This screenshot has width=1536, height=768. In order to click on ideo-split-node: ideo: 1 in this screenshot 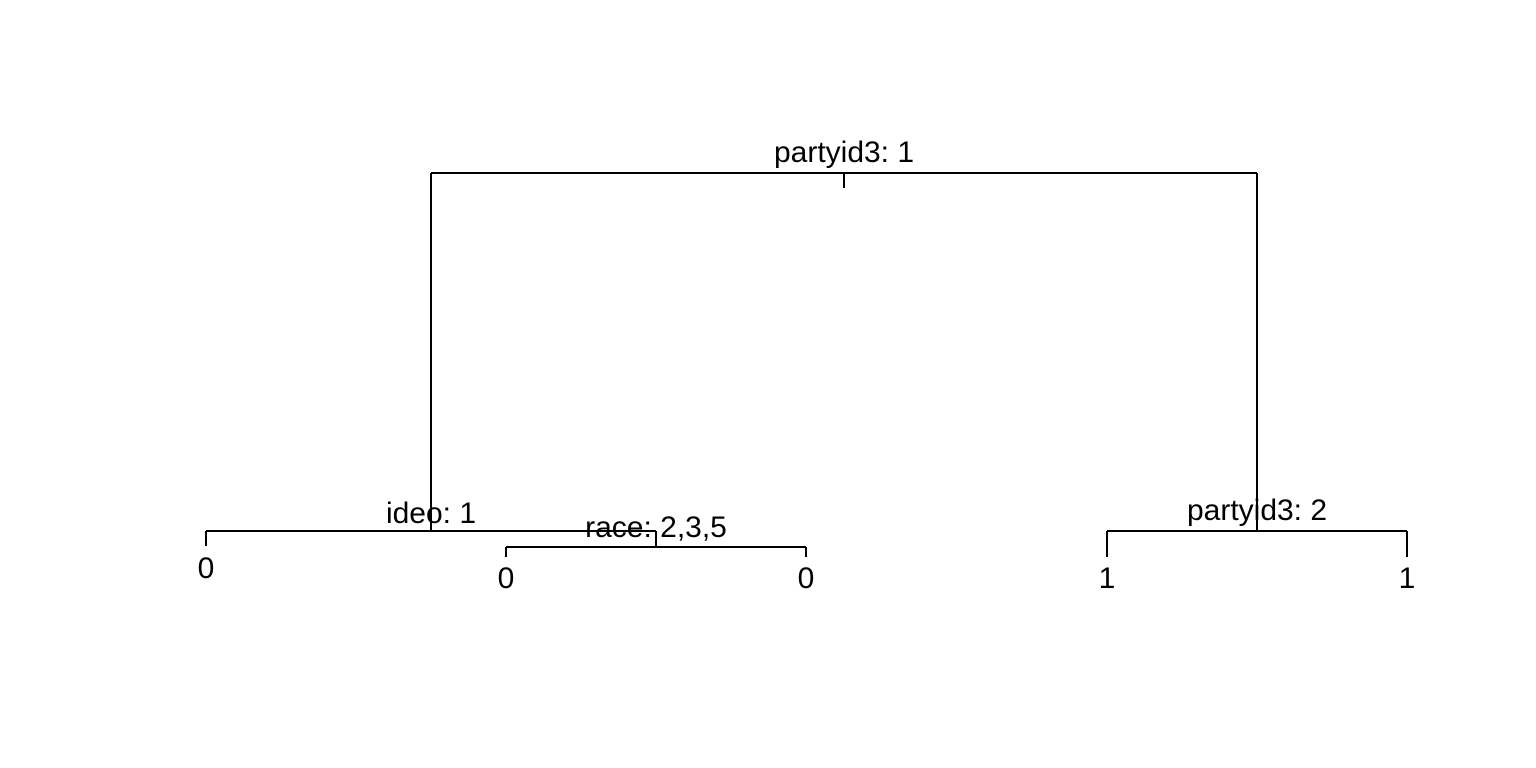, I will do `click(431, 522)`.